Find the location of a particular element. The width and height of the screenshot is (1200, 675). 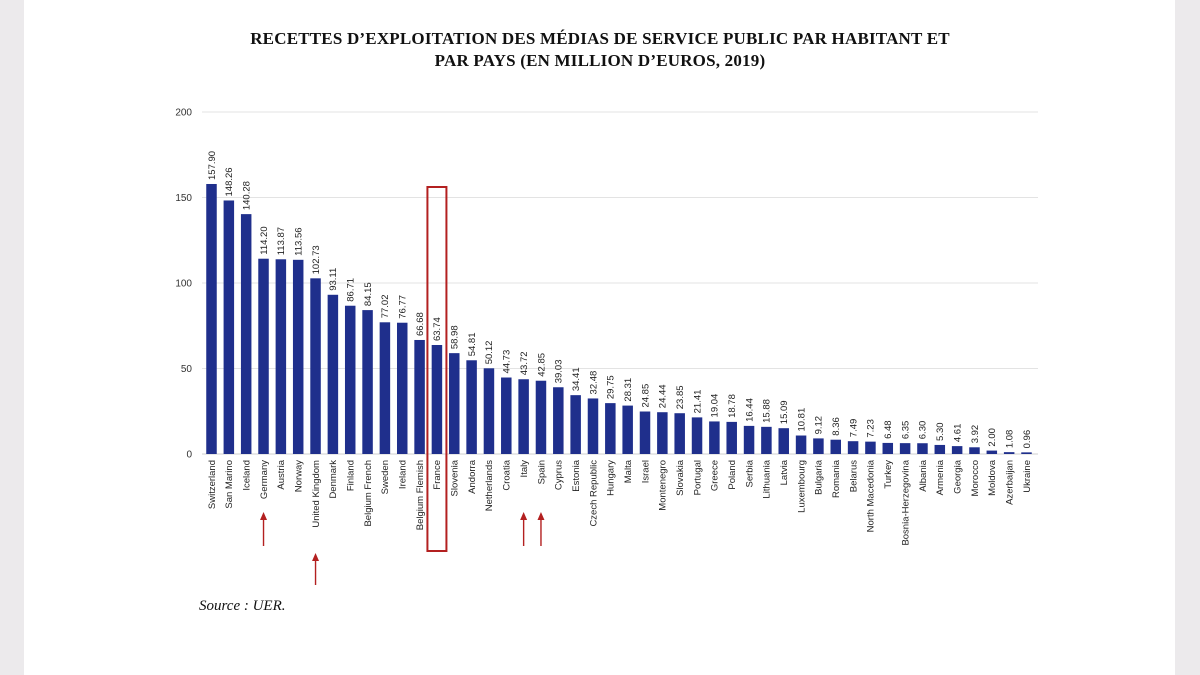

value-label: 113.56 is located at coordinates (299, 241).